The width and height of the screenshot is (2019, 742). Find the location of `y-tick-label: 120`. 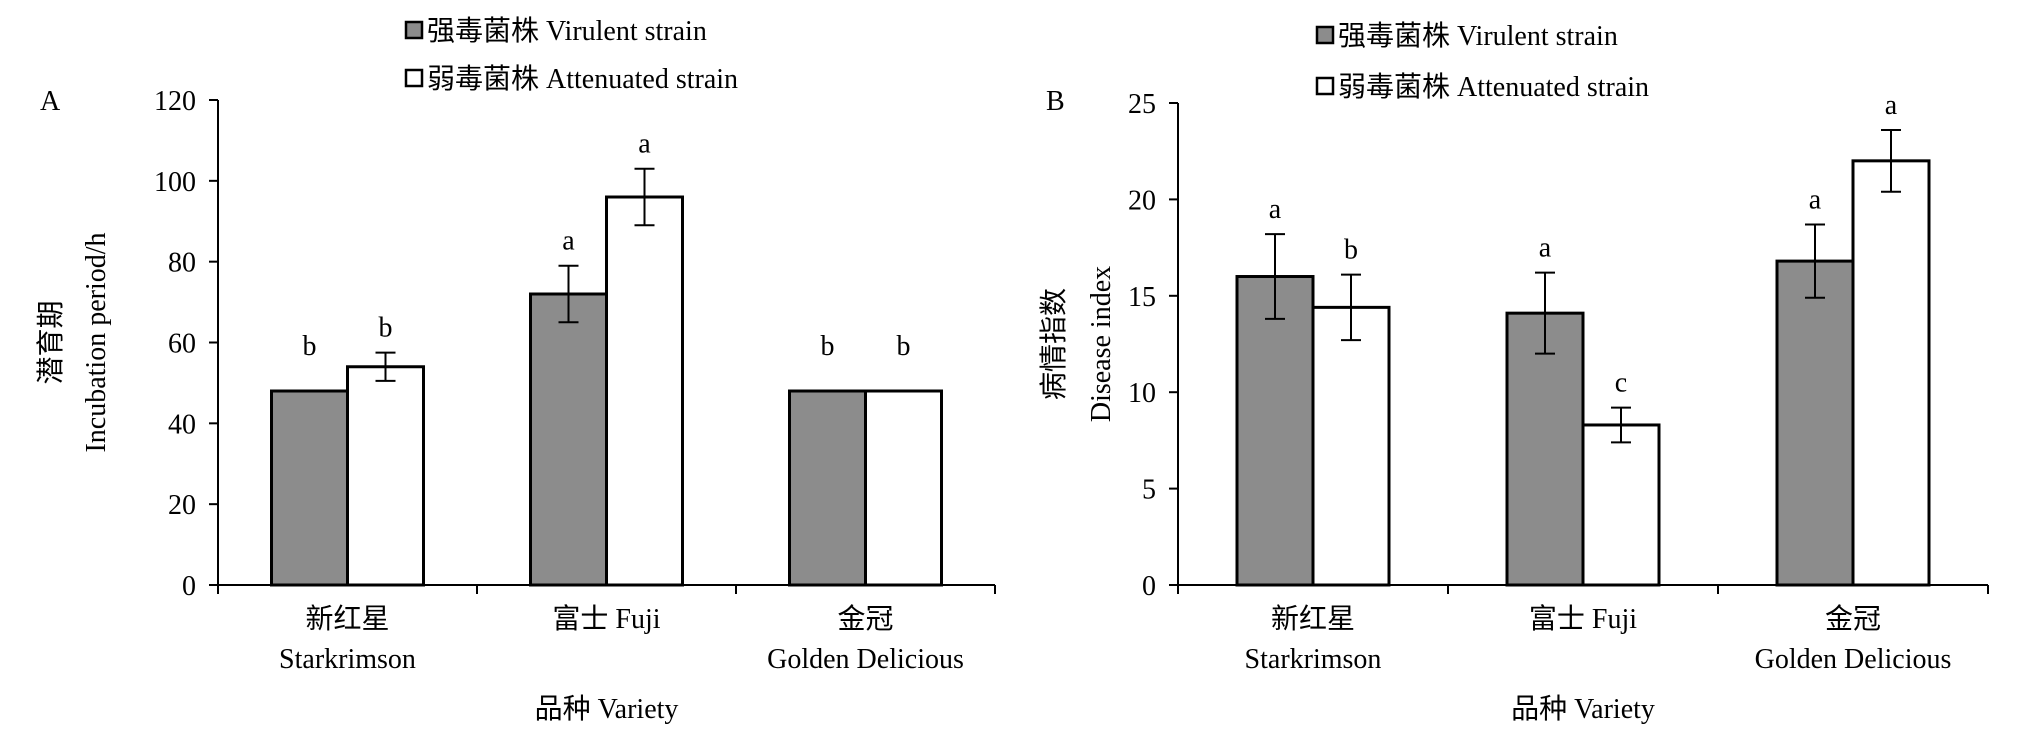

y-tick-label: 120 is located at coordinates (175, 101).